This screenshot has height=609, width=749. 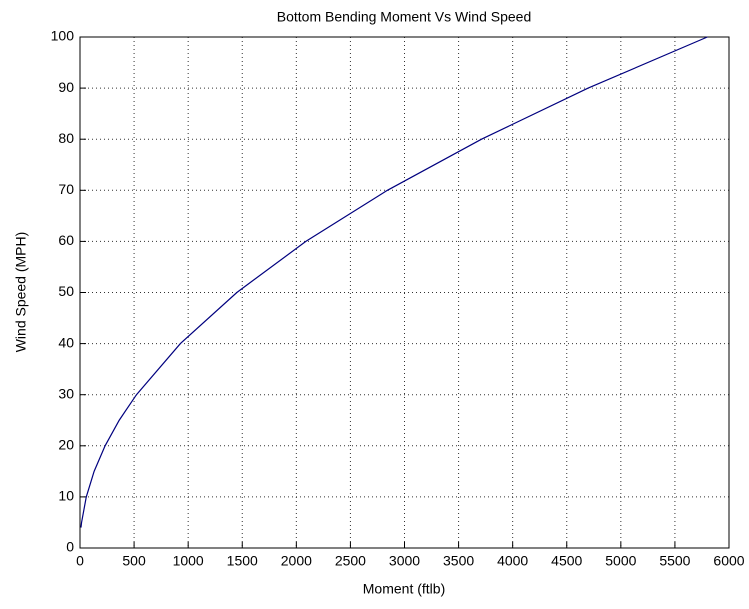 What do you see at coordinates (404, 561) in the screenshot?
I see `x-tick-label: 3000` at bounding box center [404, 561].